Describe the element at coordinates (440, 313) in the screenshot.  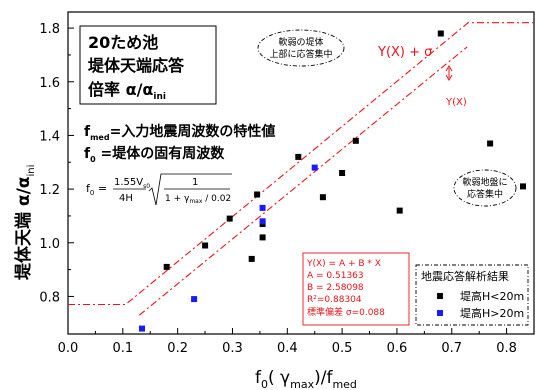
I see `legend-marker-blue` at that location.